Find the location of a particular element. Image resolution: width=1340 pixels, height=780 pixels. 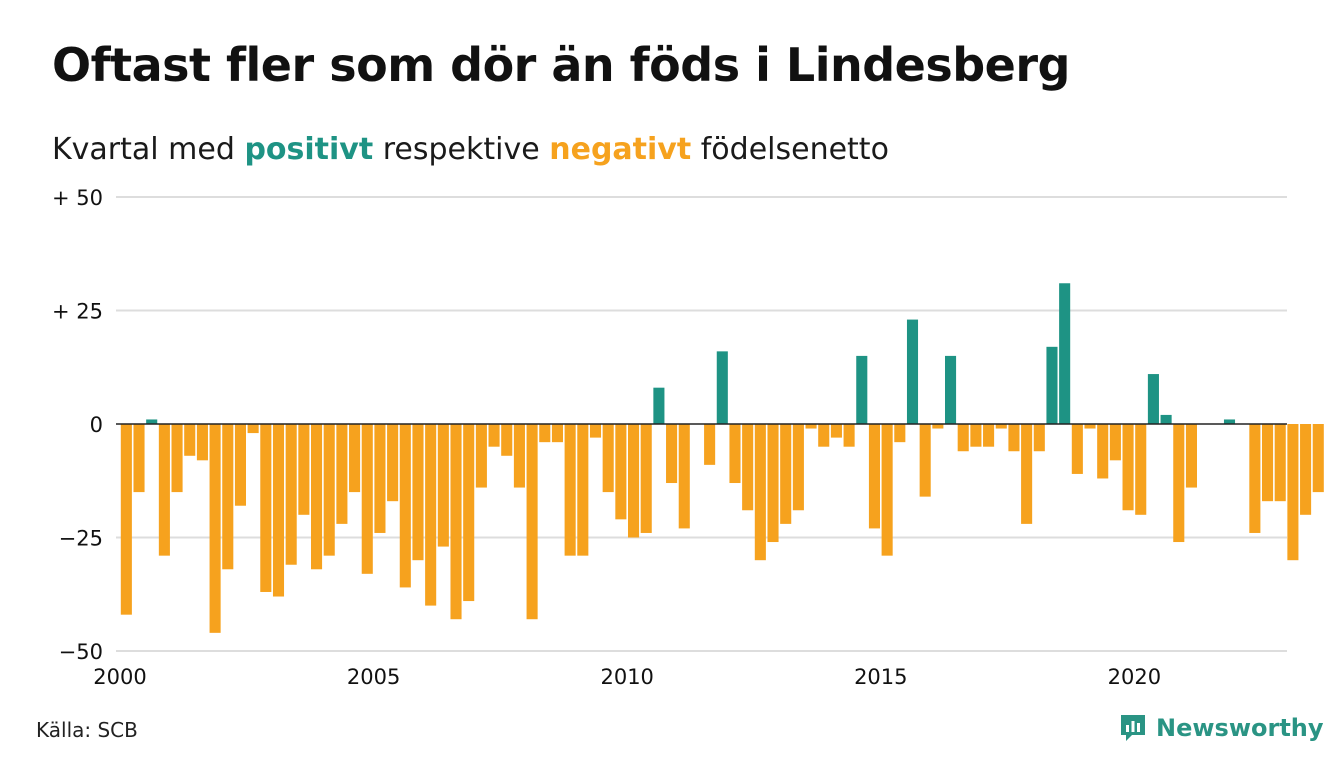

subtitle-negative-word: negativt is located at coordinates (620, 149).